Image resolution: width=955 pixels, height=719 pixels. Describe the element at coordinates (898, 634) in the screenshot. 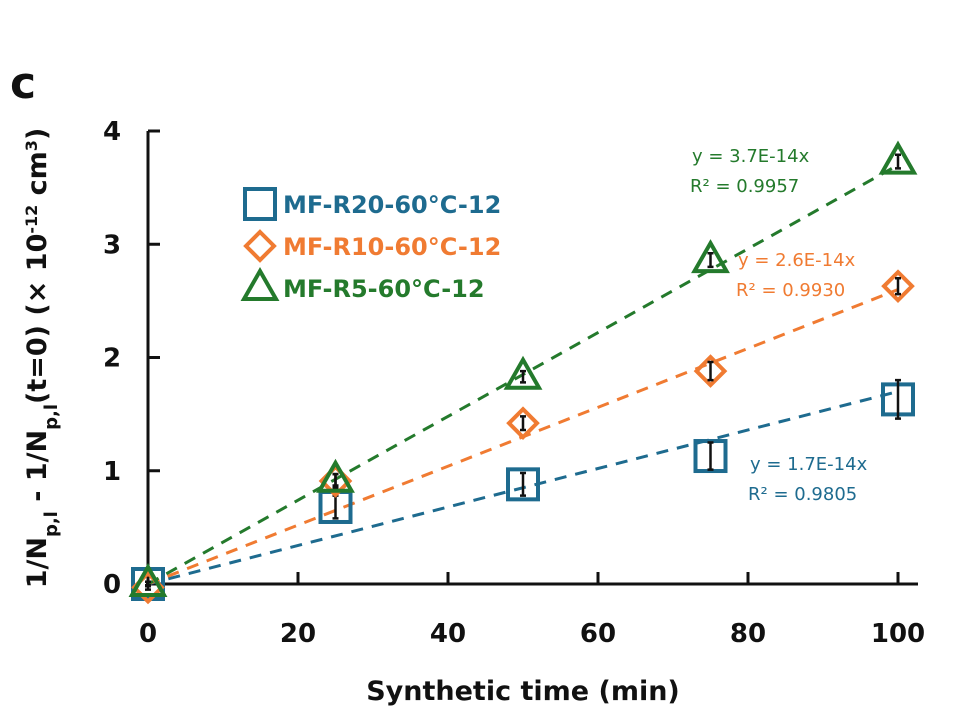

I see `x-tick-label: 100` at that location.